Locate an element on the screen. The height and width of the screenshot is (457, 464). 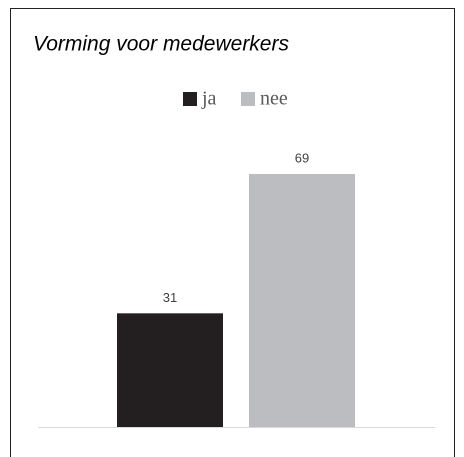
value-label: 69 is located at coordinates (302, 157).